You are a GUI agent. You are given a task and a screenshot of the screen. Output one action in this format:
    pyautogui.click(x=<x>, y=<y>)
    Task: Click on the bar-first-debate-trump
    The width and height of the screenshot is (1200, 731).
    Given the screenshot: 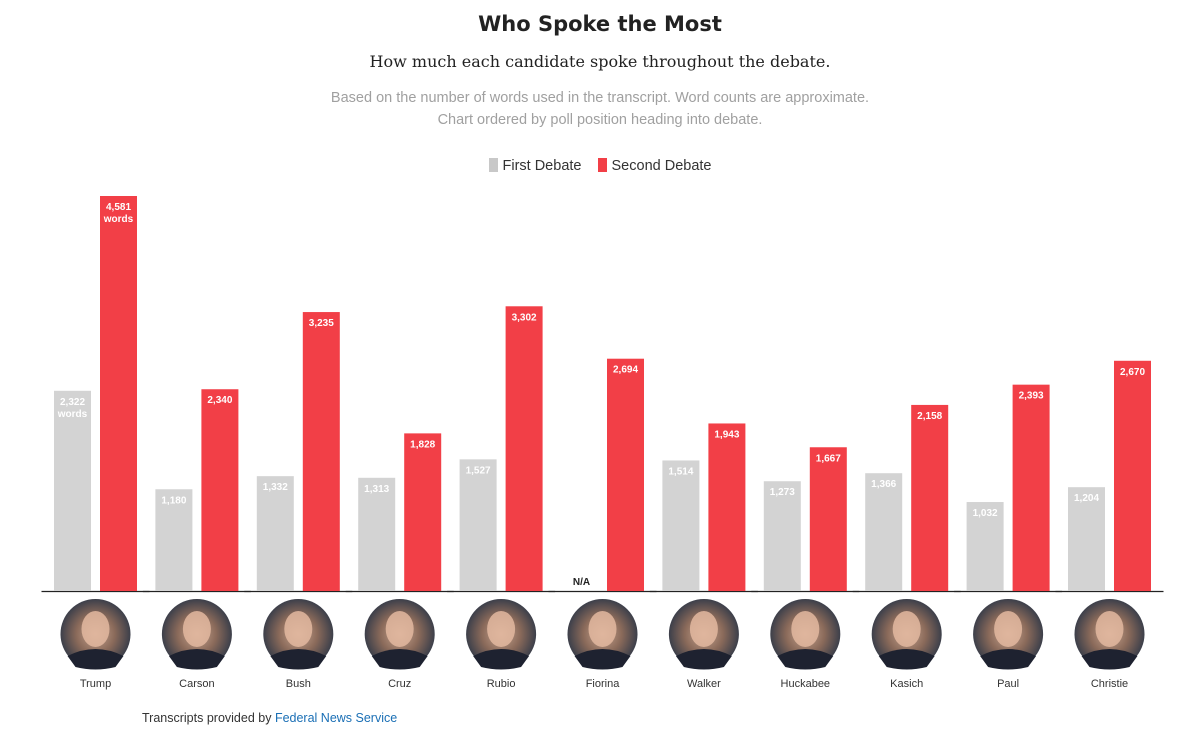 What is the action you would take?
    pyautogui.click(x=72, y=490)
    